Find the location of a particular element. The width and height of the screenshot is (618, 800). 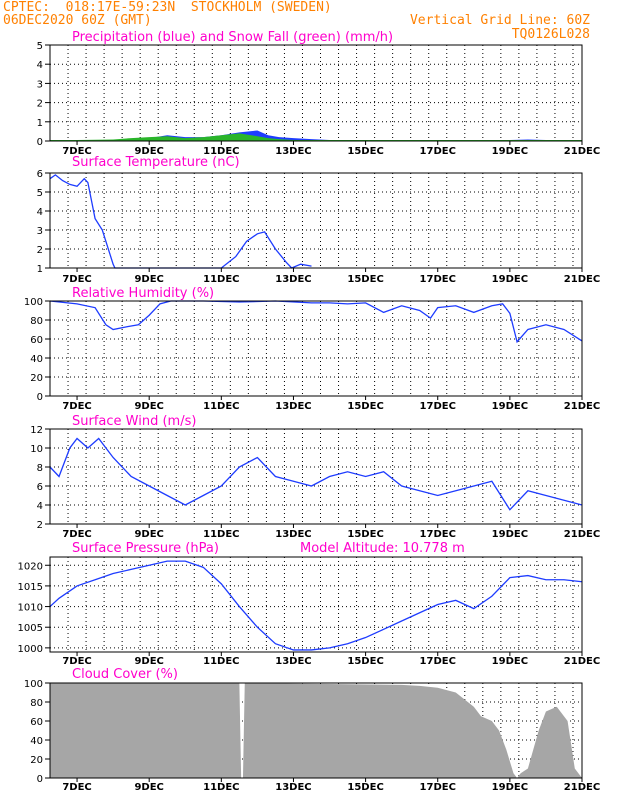

y-tick-label: 8 is located at coordinates (40, 468).